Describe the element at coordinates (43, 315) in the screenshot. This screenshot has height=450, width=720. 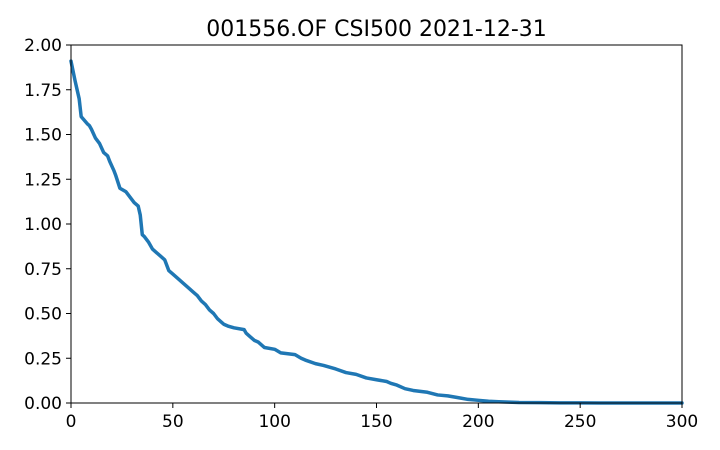
I see `y-tick-label: 0.50` at that location.